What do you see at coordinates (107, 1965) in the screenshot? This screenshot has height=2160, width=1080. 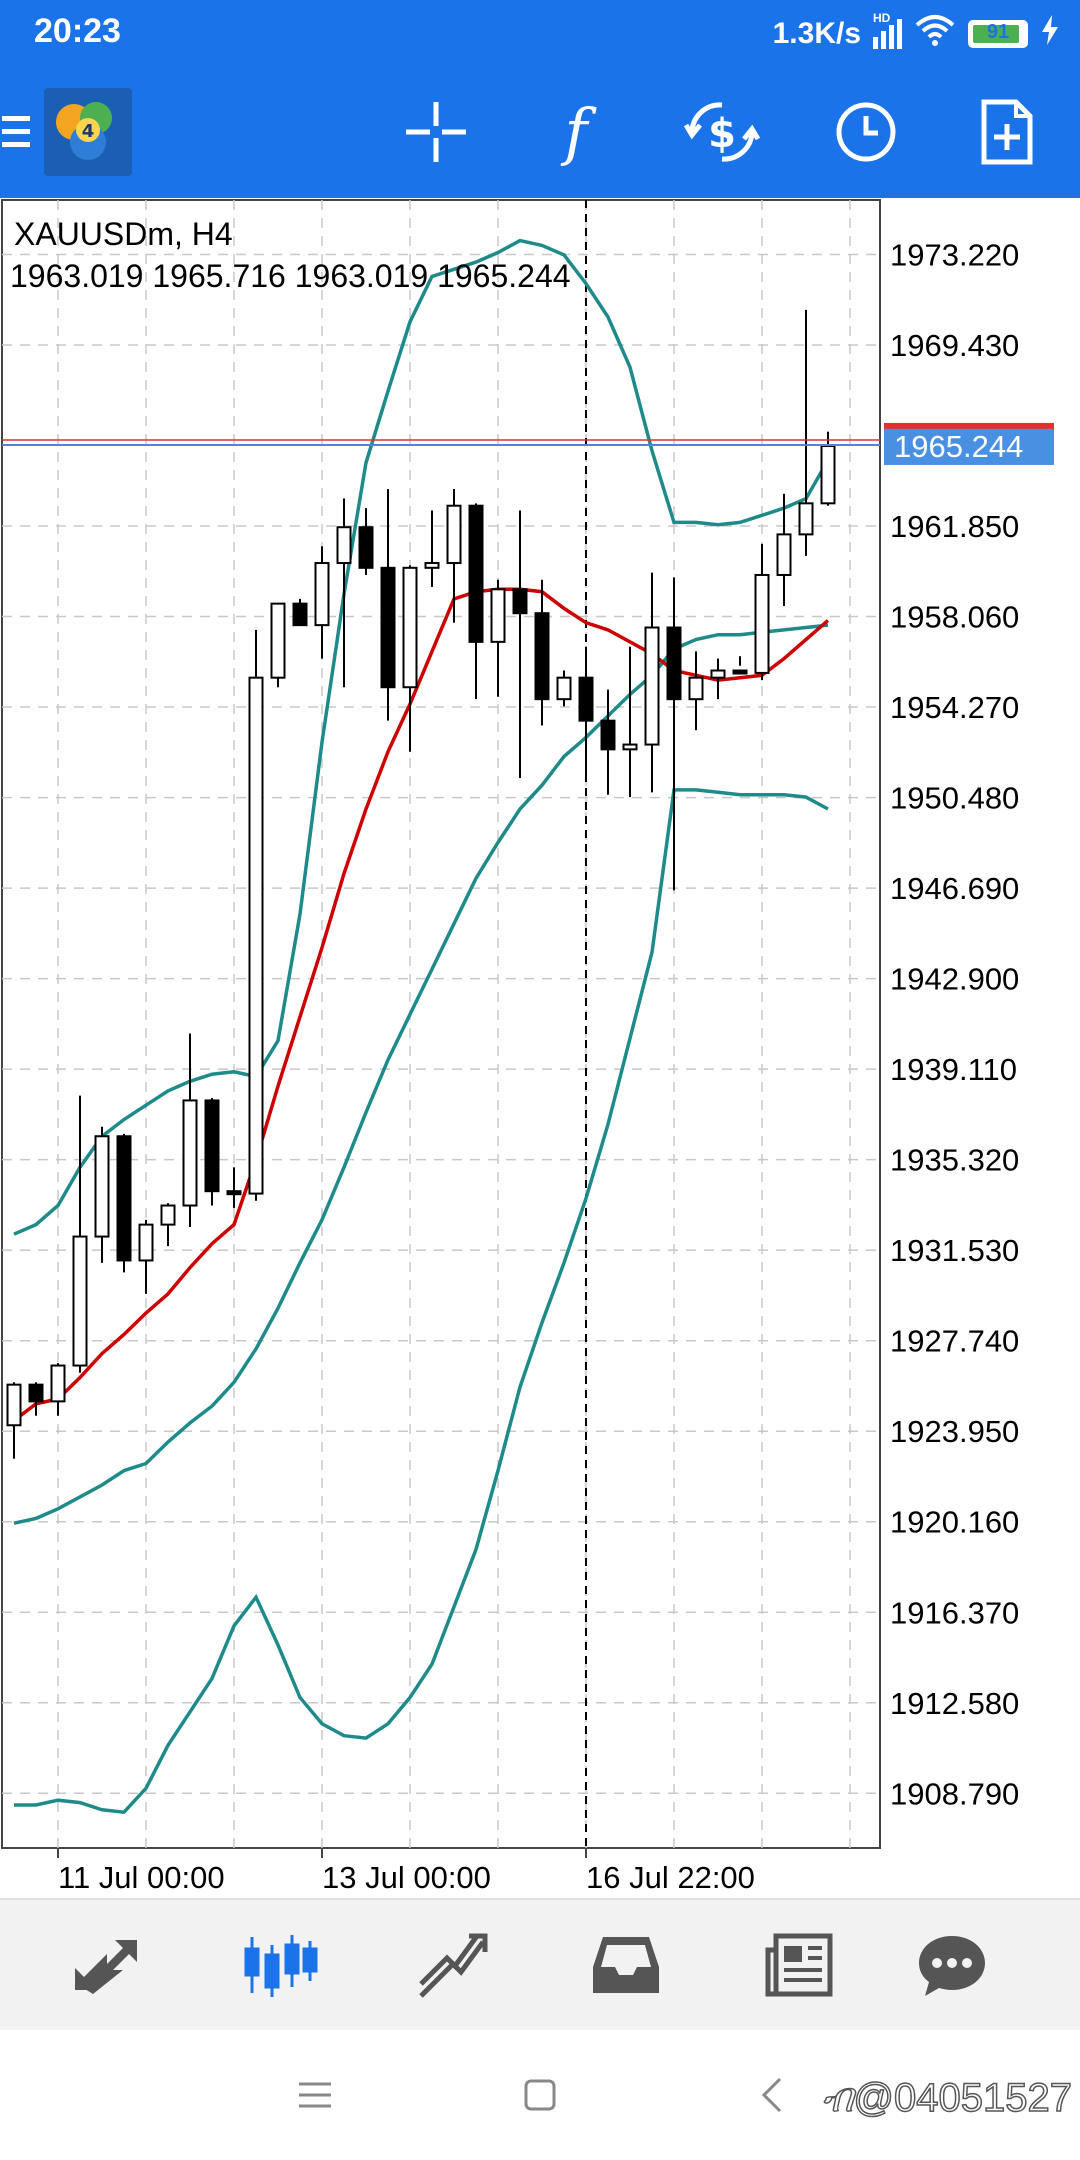 I see `quotes-icon` at bounding box center [107, 1965].